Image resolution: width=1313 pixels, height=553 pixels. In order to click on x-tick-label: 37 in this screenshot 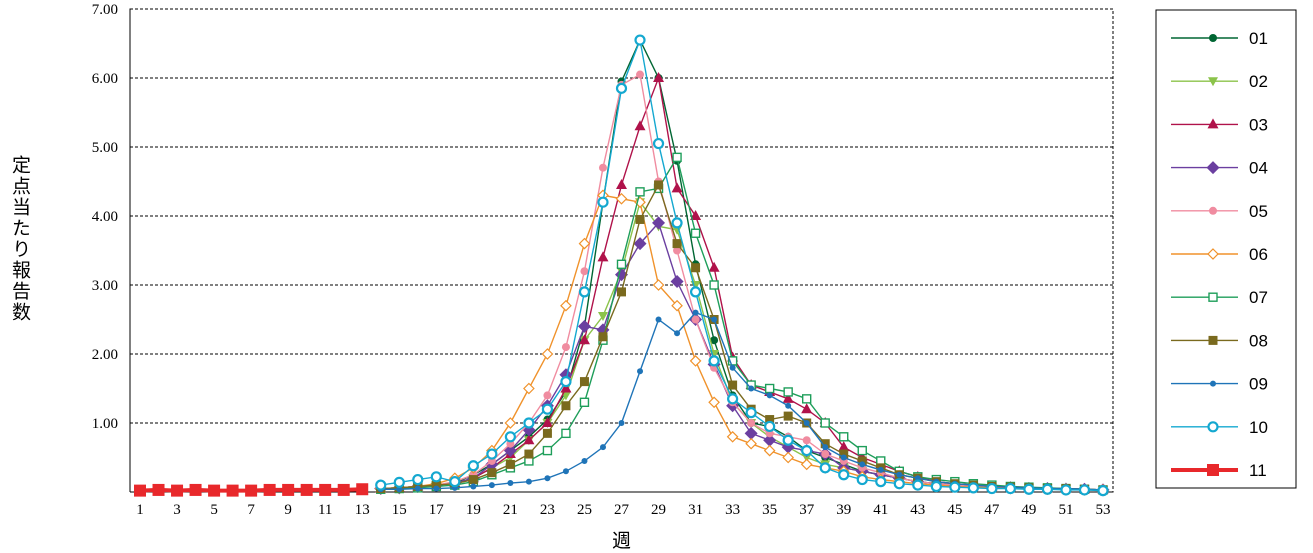, I will do `click(807, 510)`.